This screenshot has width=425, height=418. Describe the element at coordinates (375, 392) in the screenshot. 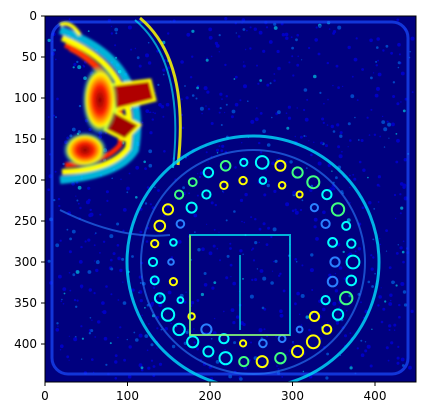

I see `x-tick: 400` at that location.